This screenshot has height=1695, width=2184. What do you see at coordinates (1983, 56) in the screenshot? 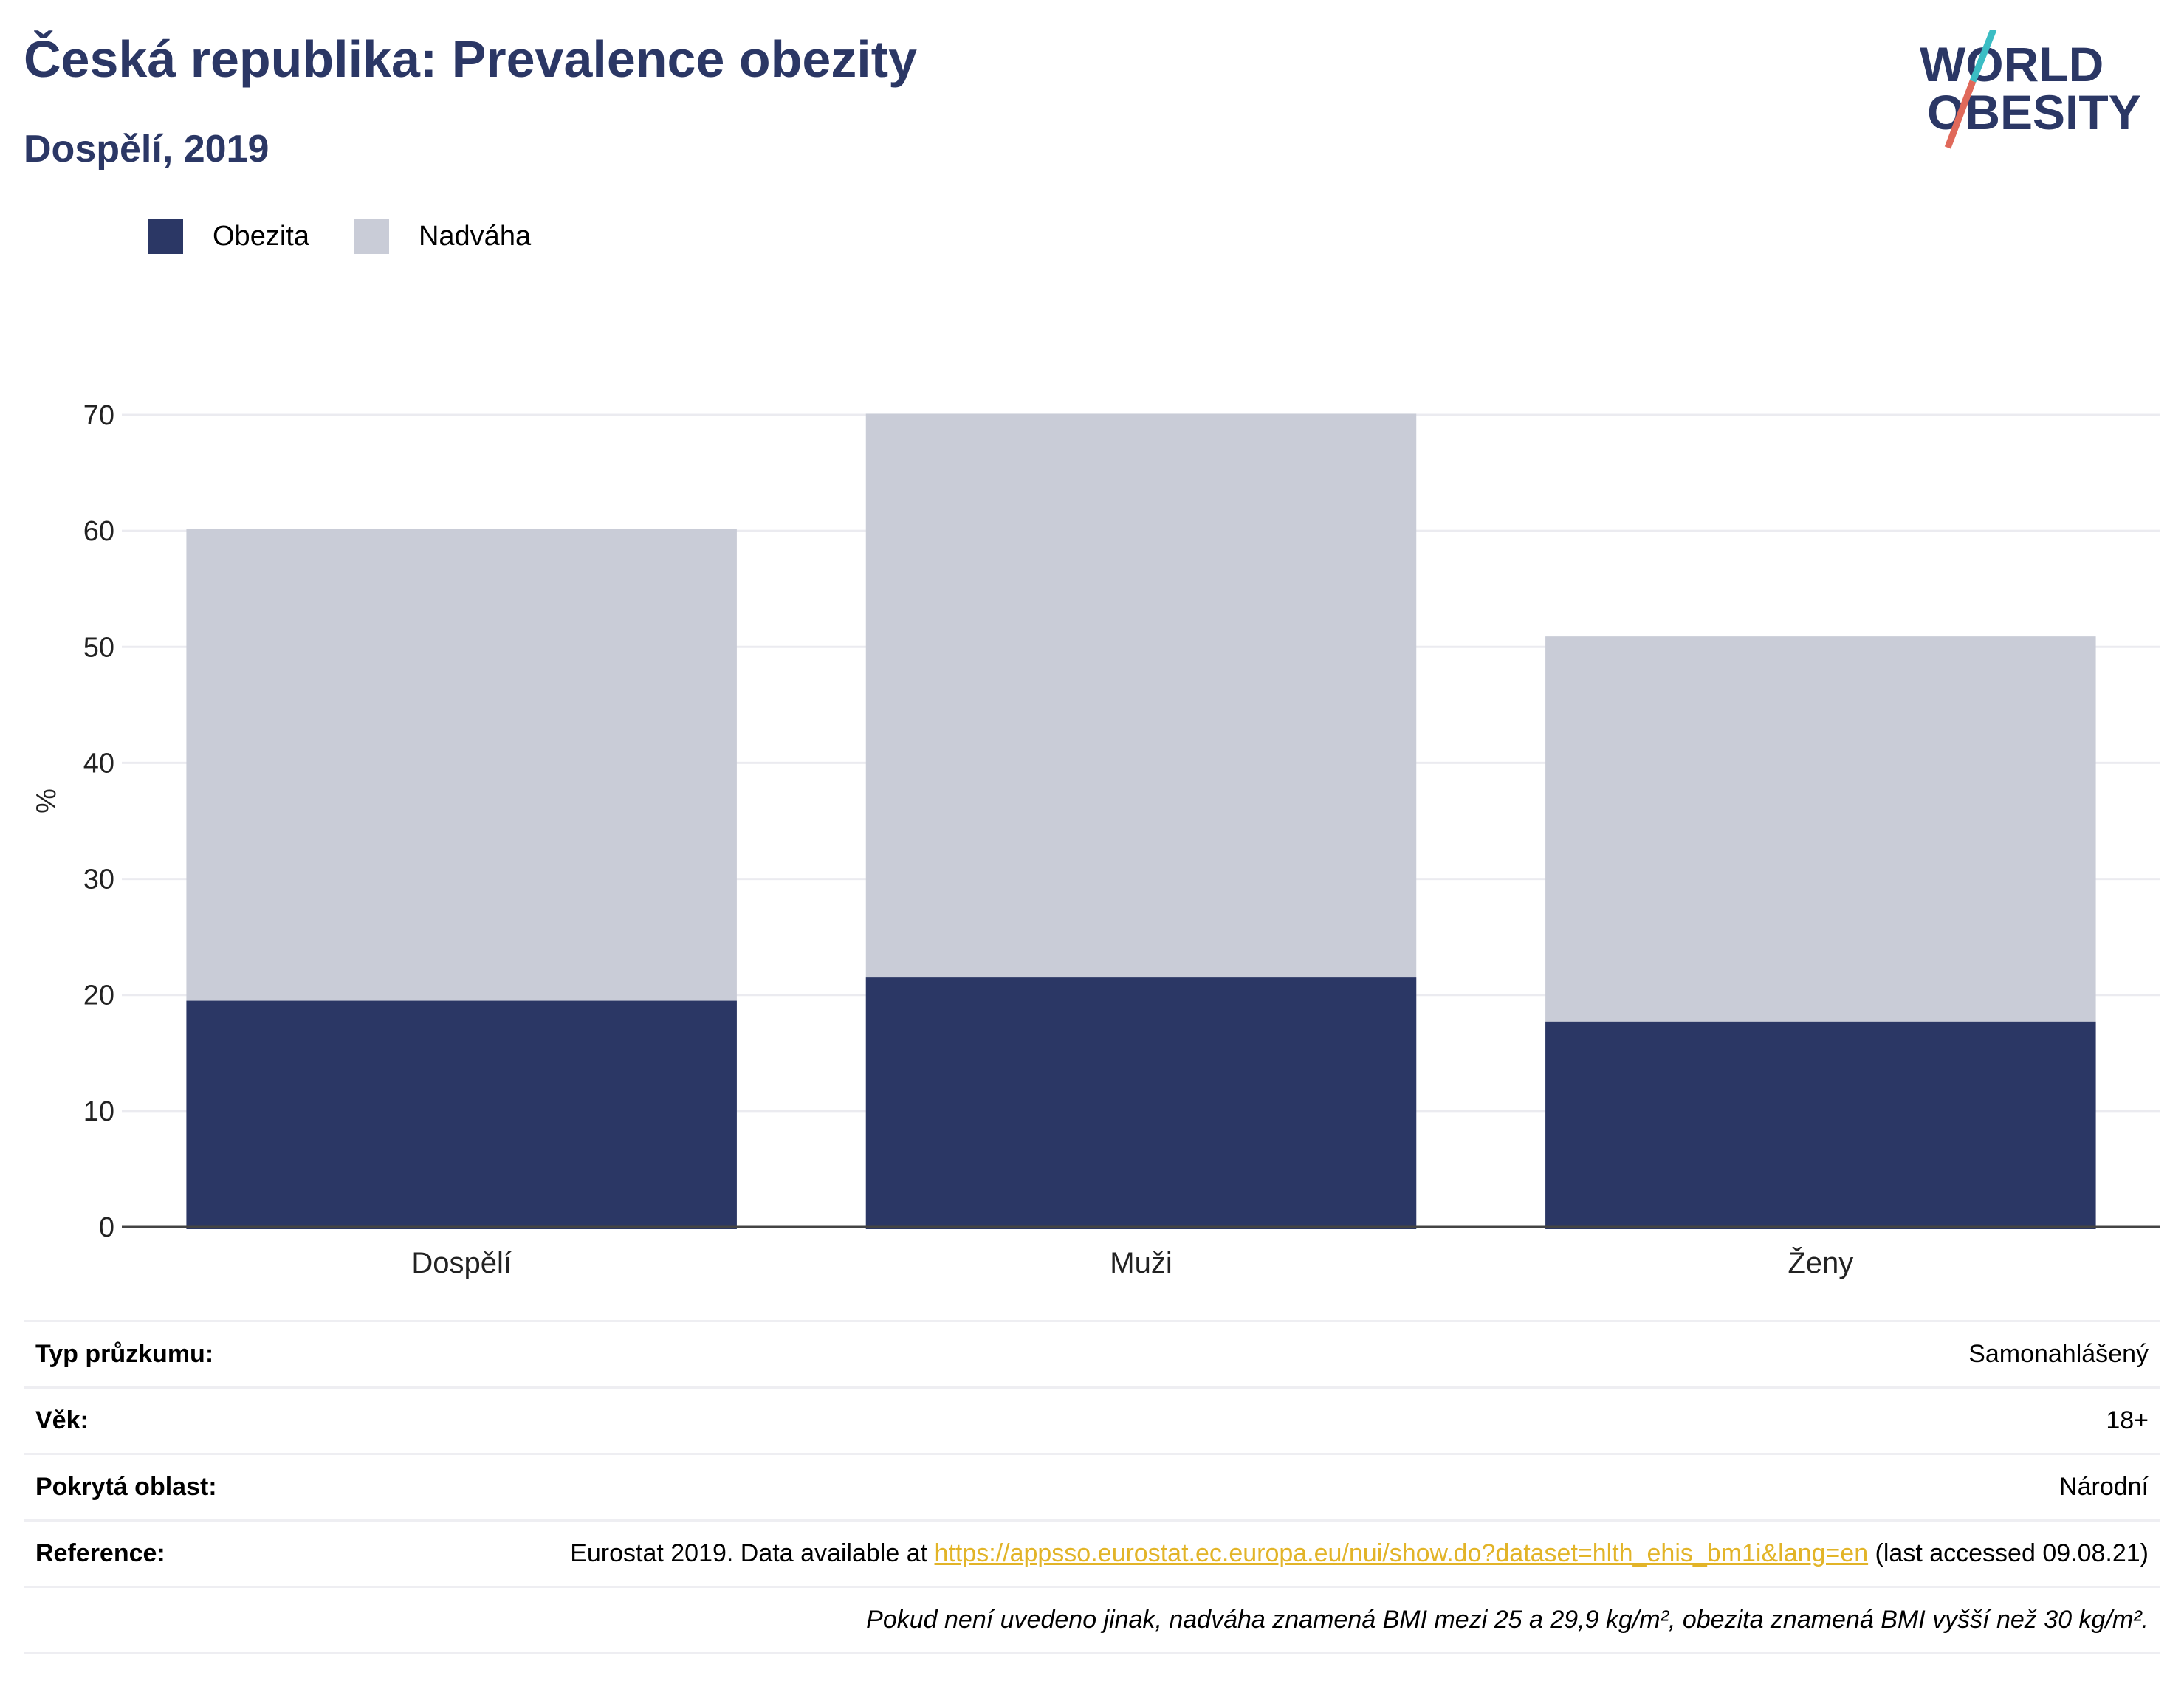
I see `logo-slash-teal` at bounding box center [1983, 56].